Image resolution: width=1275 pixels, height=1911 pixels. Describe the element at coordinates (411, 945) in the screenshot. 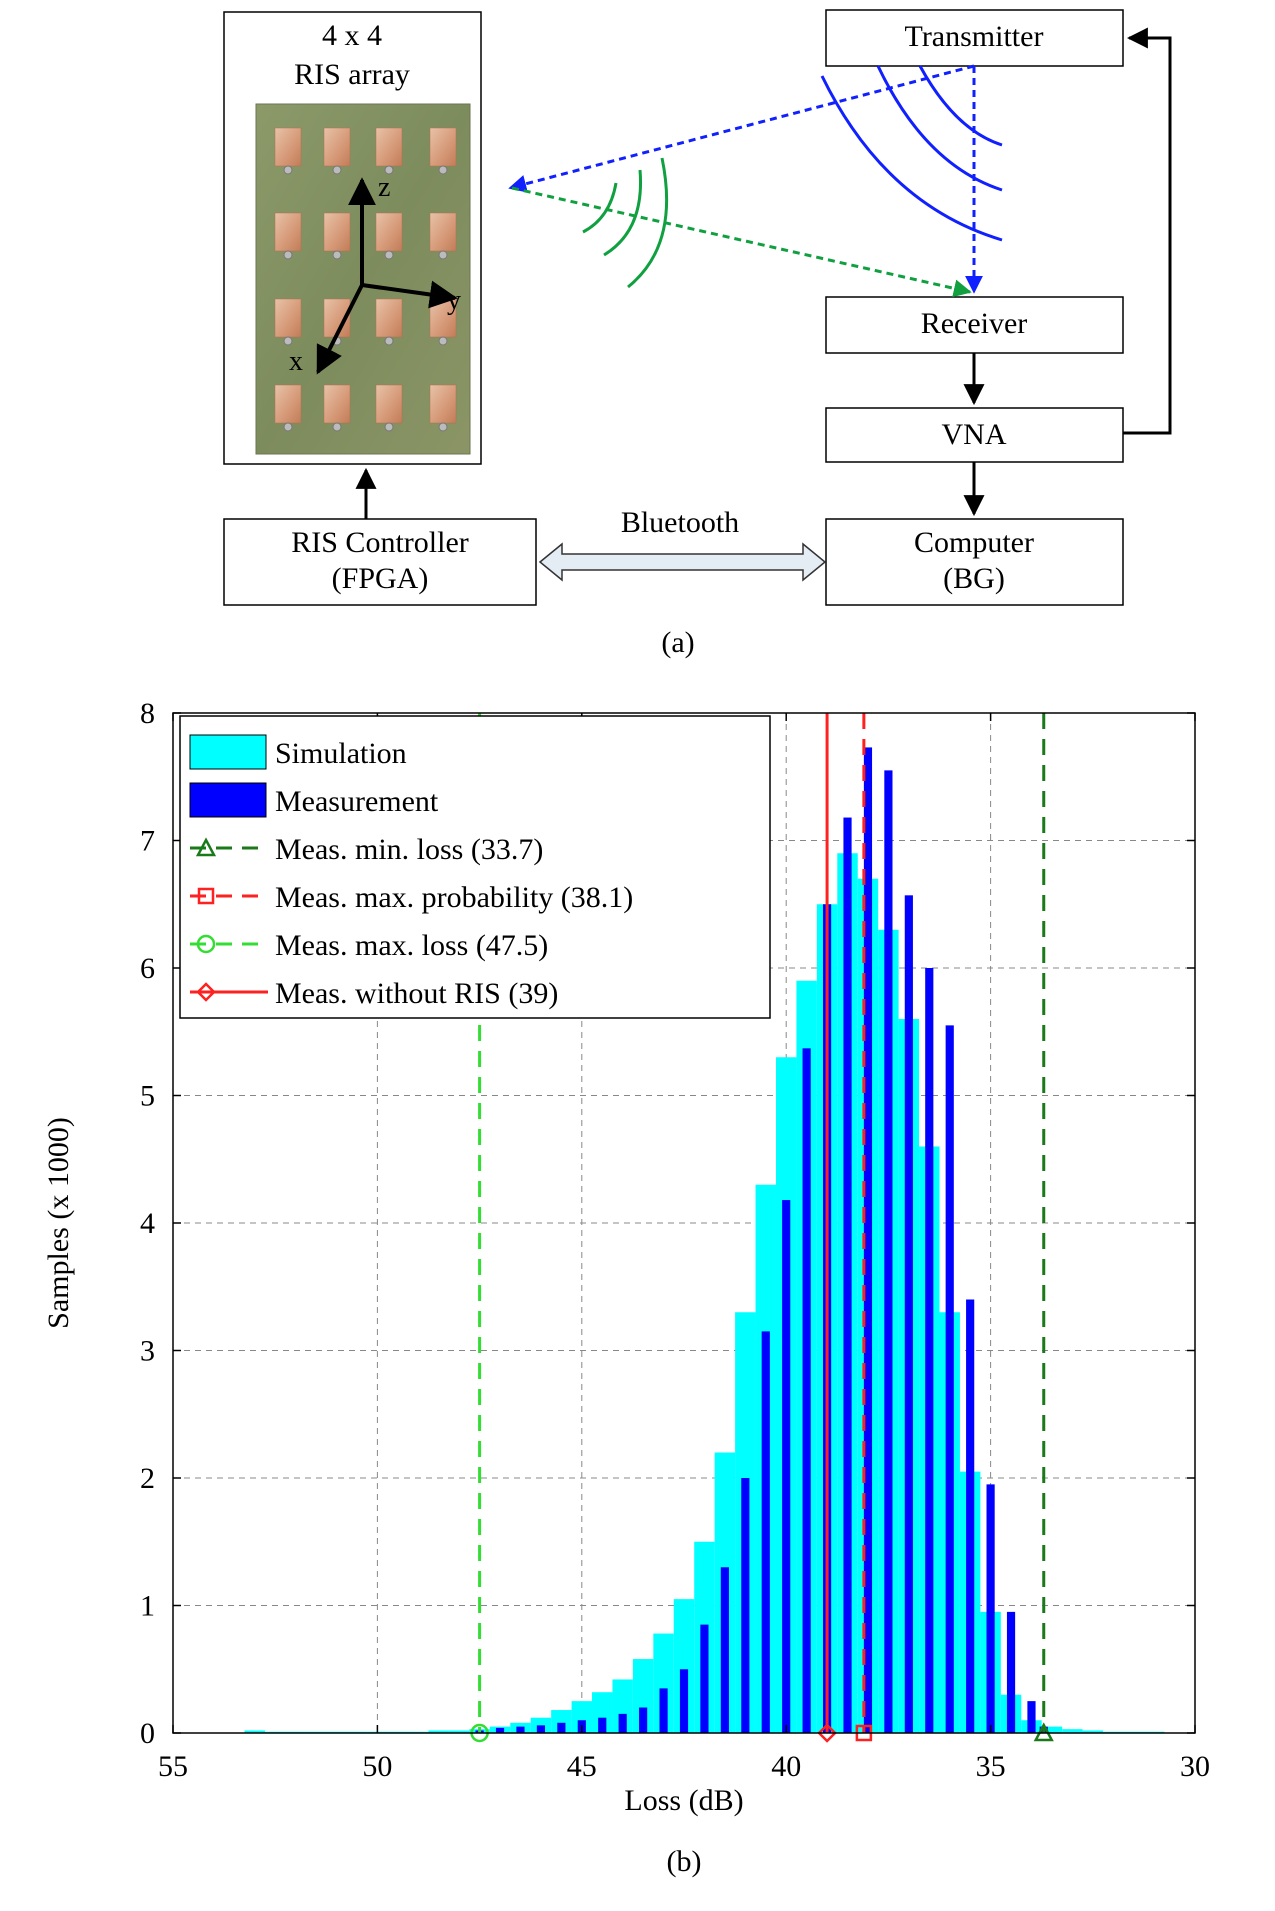

I see `legend-label: Meas. max. loss (47.5)` at that location.